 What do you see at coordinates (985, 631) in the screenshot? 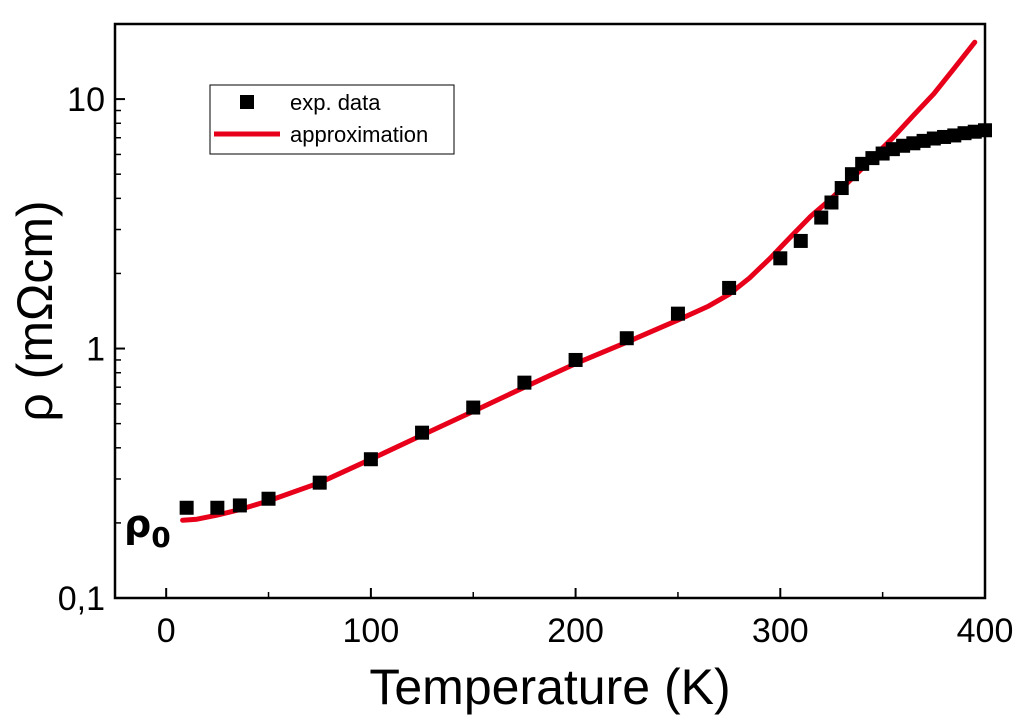
I see `x-tick-label: 400` at bounding box center [985, 631].